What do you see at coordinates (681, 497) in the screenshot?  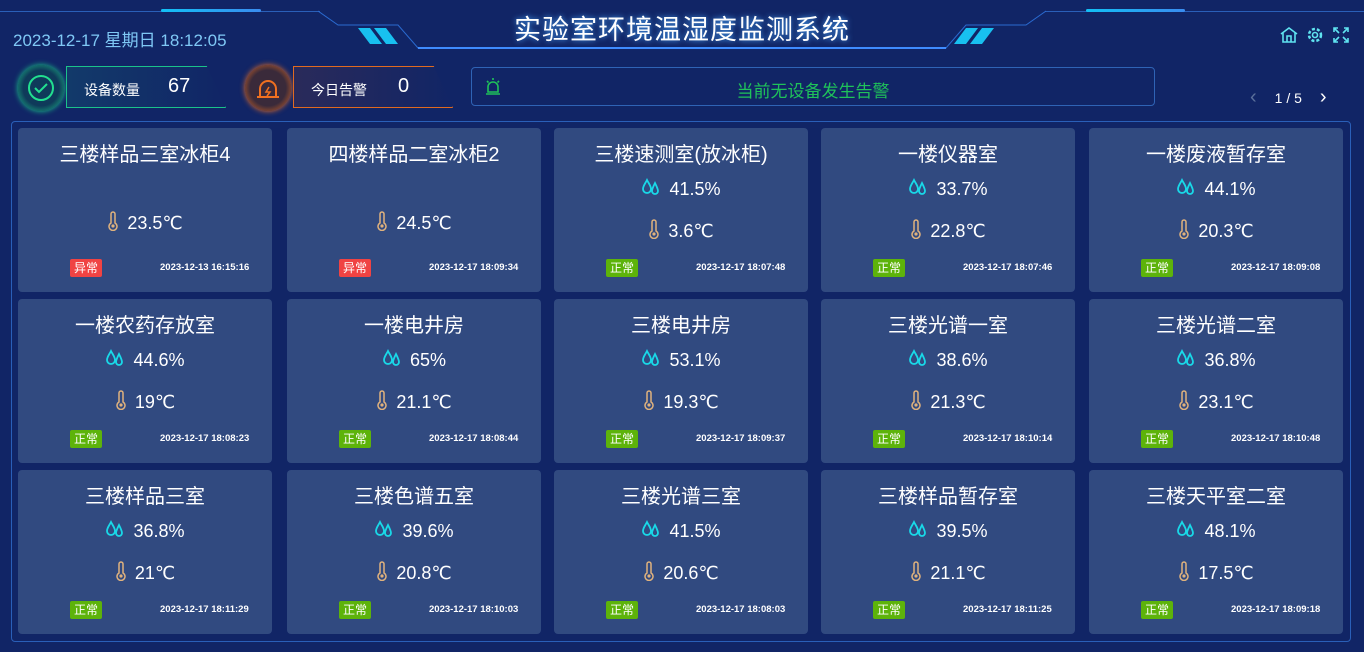 I see `device-name: 三楼光谱三室` at bounding box center [681, 497].